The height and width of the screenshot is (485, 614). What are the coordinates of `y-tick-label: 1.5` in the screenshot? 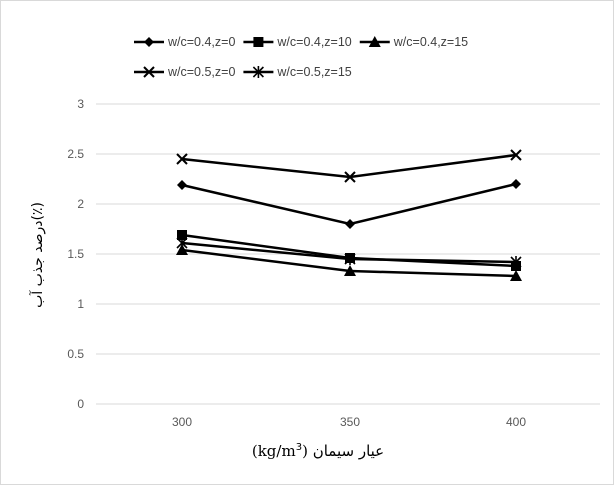 It's located at (75, 254).